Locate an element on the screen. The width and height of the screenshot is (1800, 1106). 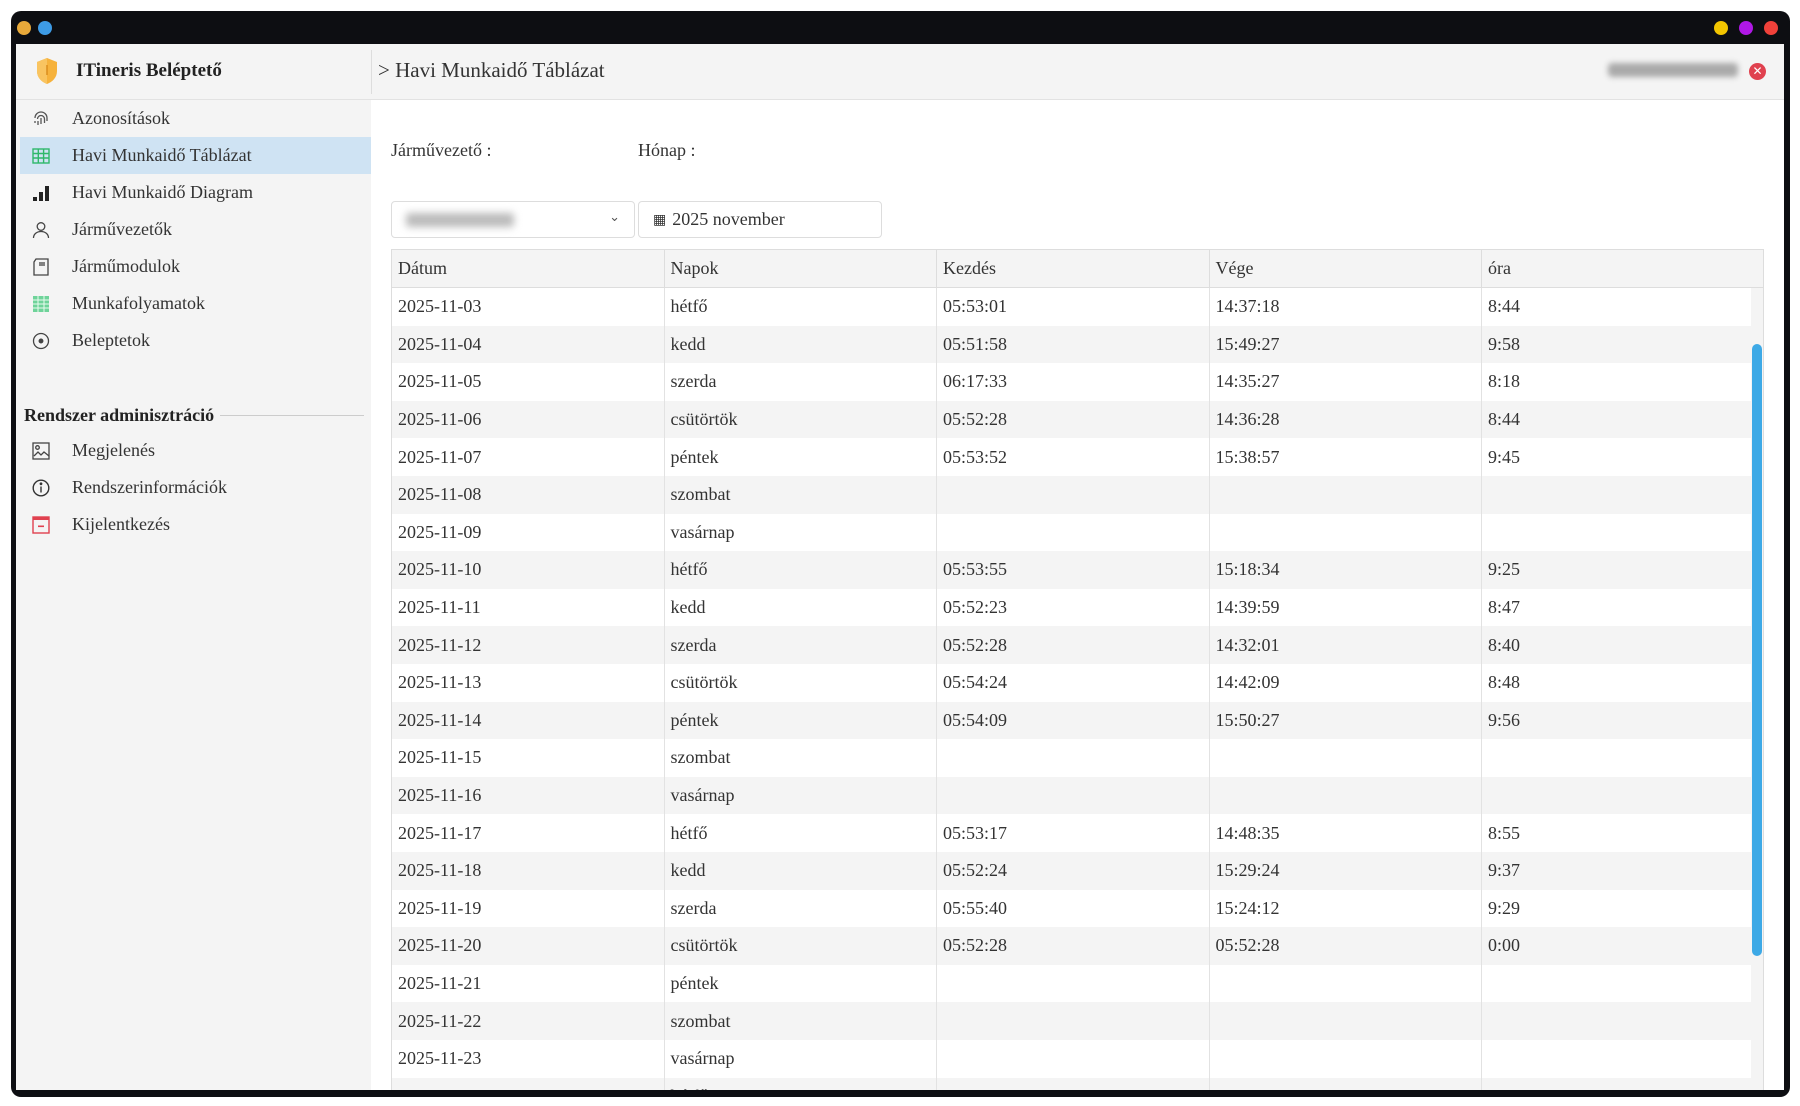
table-row: 2025-11-08 szombat is located at coordinates (1072, 495).